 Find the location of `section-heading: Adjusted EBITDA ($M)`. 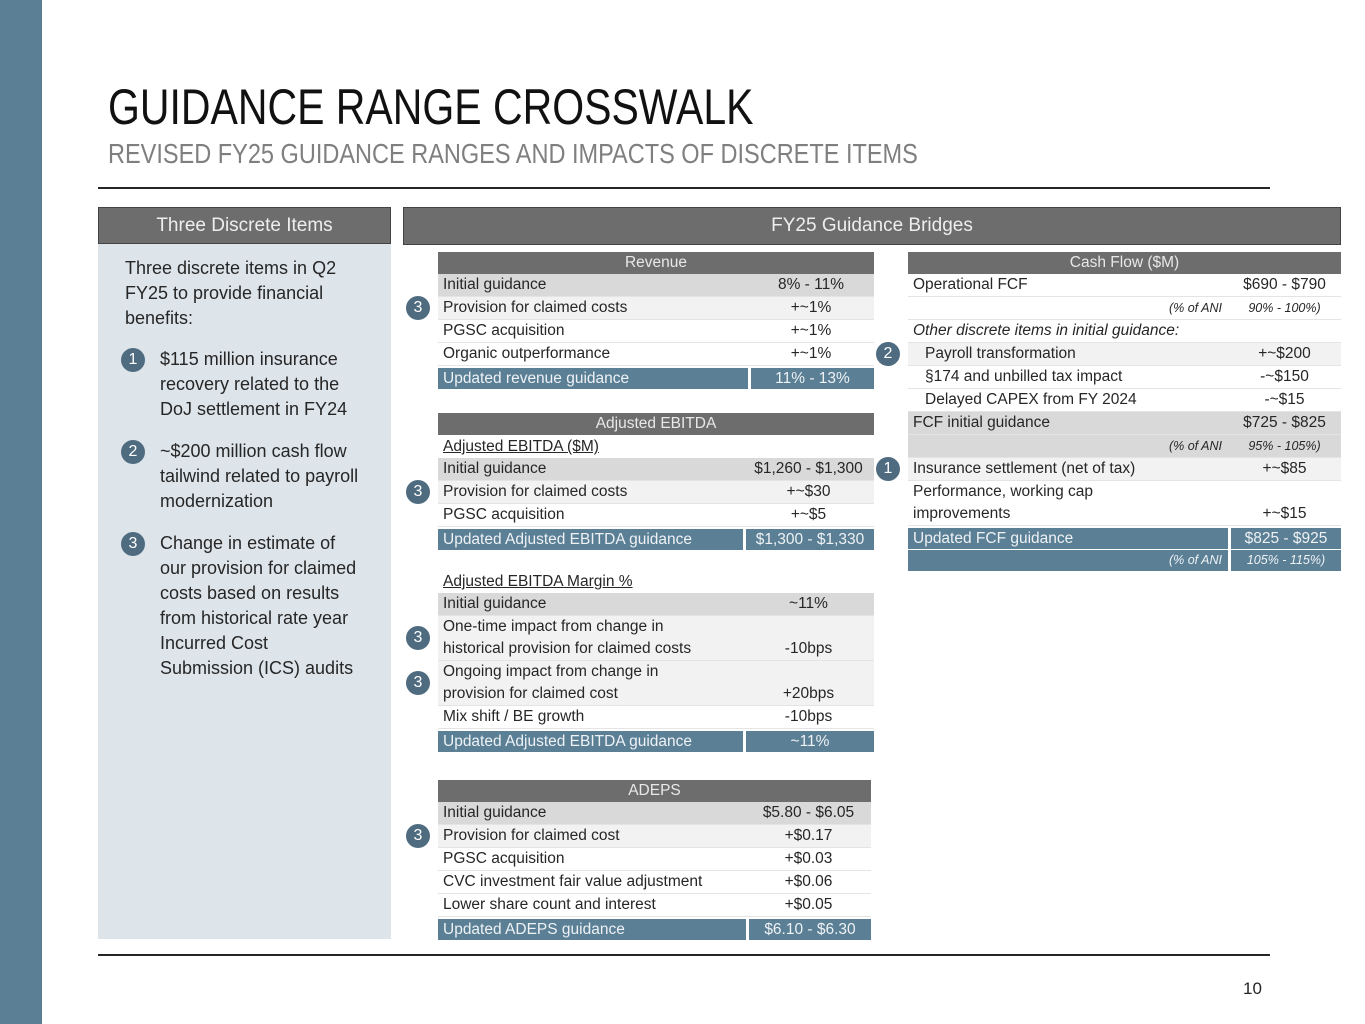

section-heading: Adjusted EBITDA ($M) is located at coordinates (521, 446).